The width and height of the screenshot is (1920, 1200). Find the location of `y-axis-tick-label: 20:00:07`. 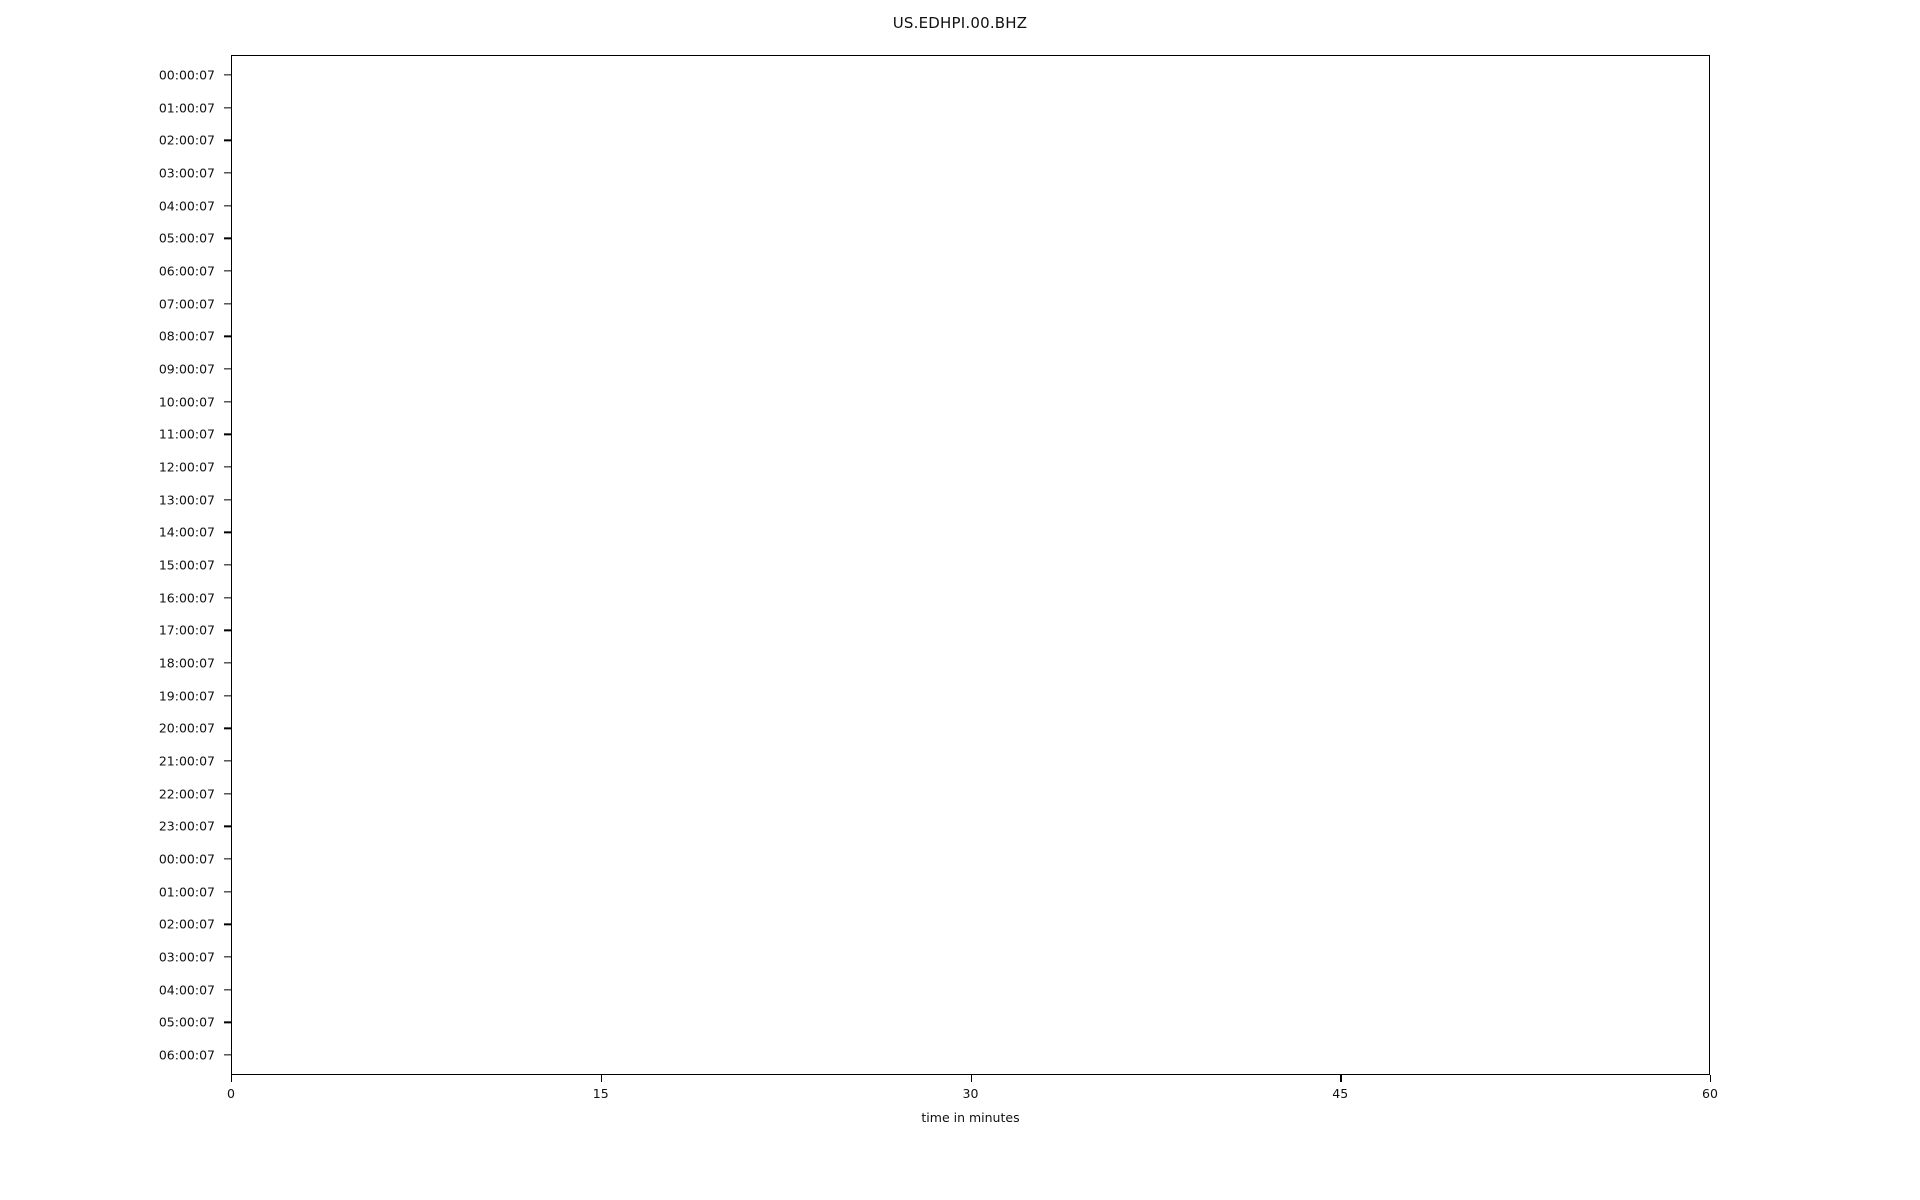

y-axis-tick-label: 20:00:07 is located at coordinates (186, 728).